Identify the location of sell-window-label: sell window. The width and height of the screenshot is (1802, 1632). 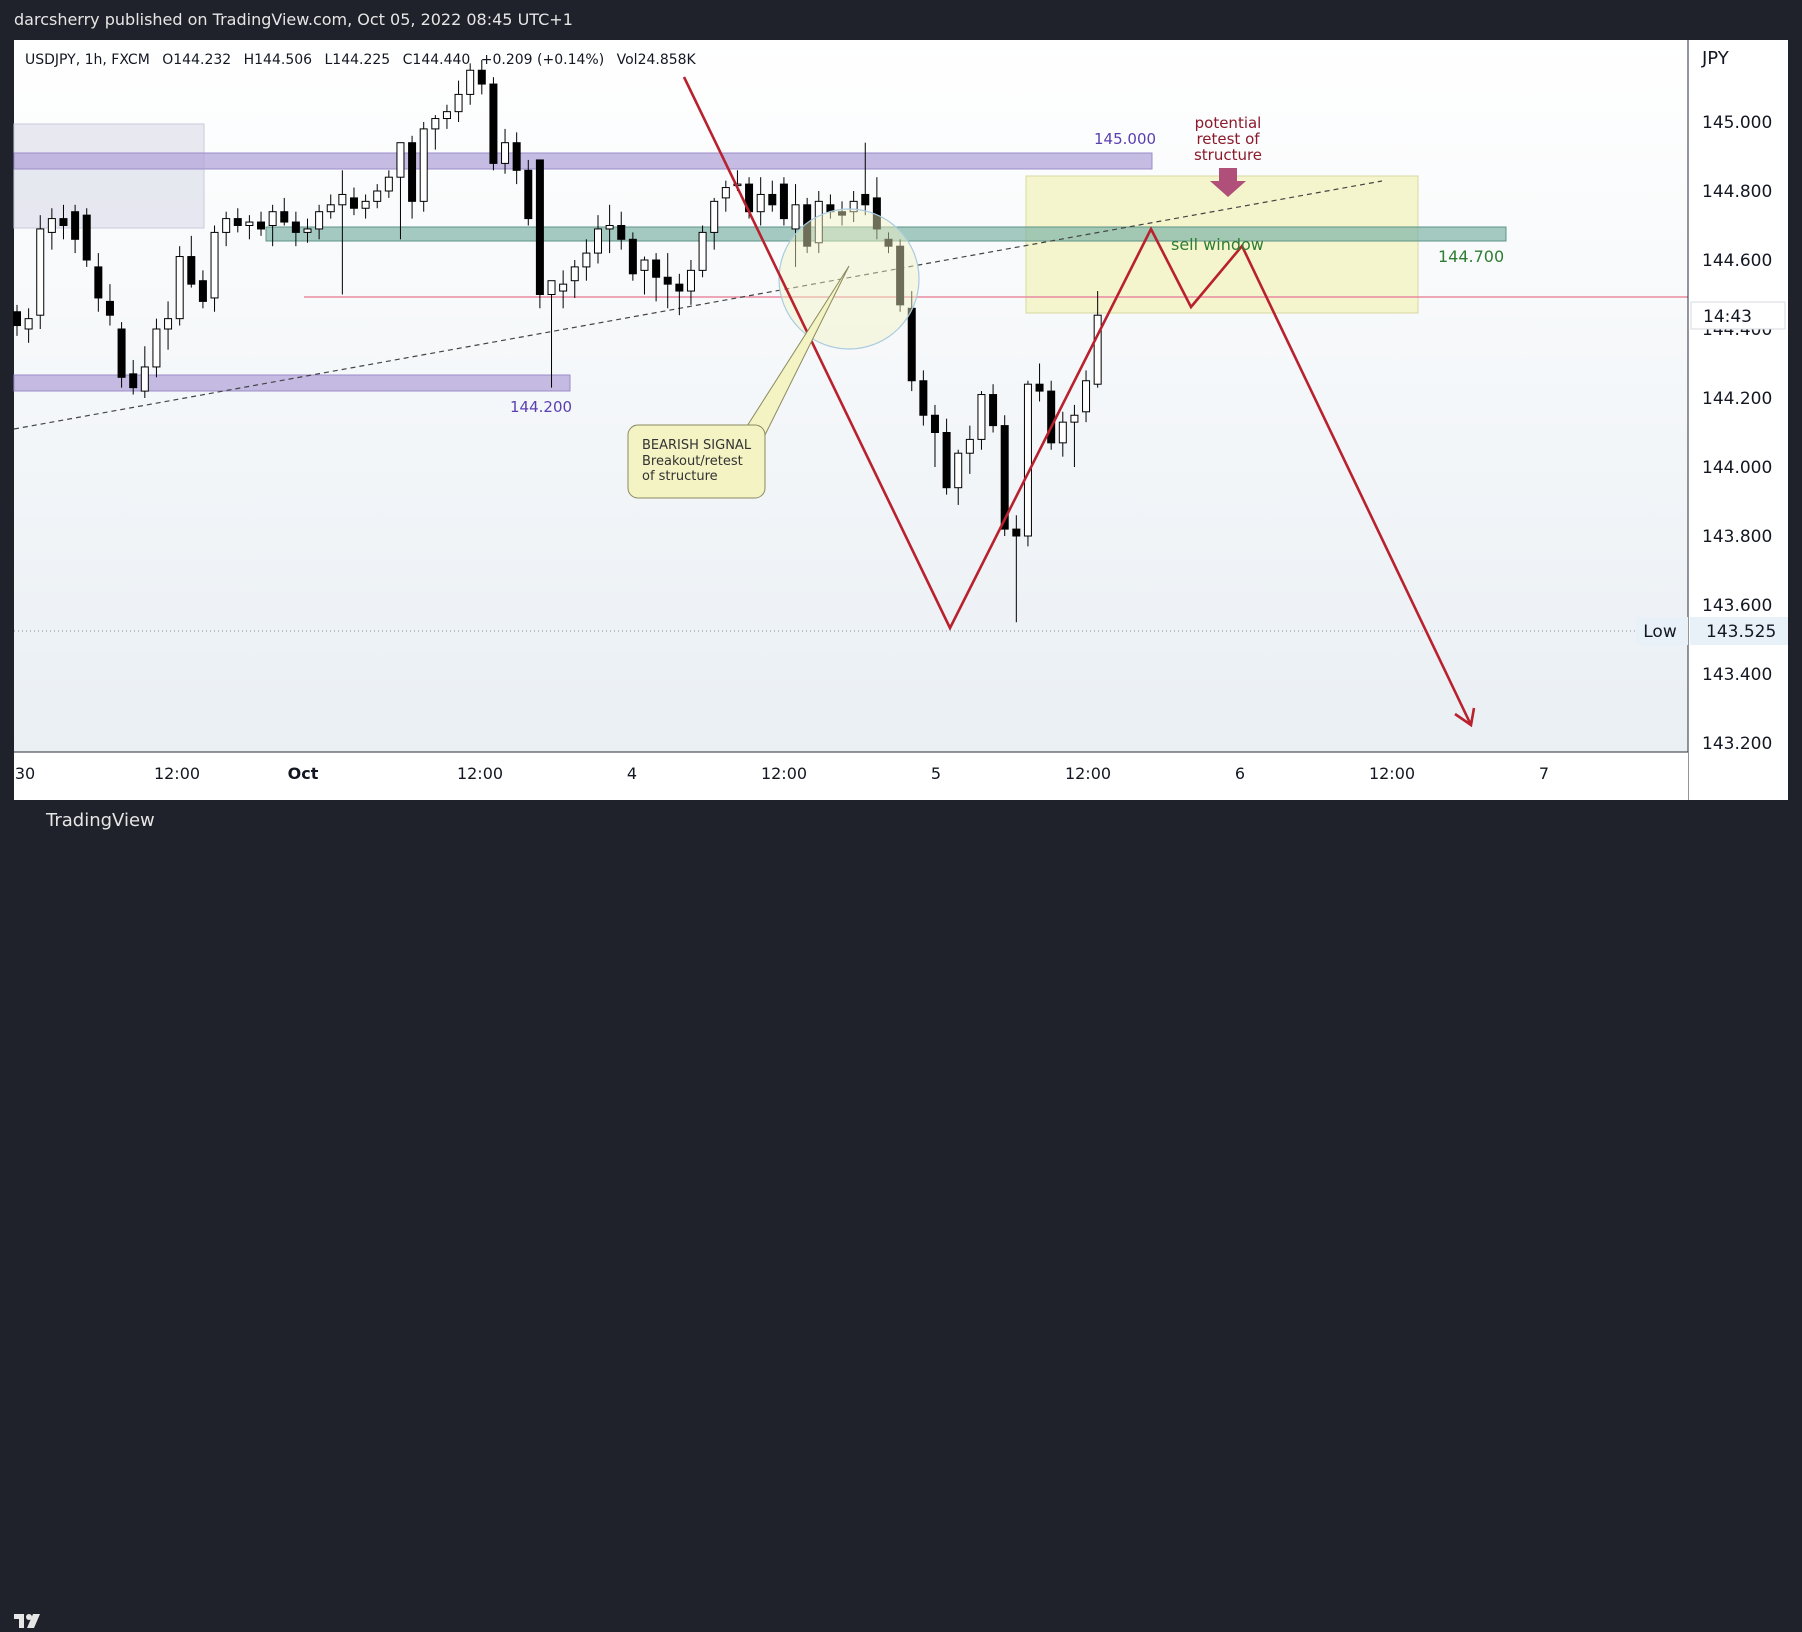
(1217, 244).